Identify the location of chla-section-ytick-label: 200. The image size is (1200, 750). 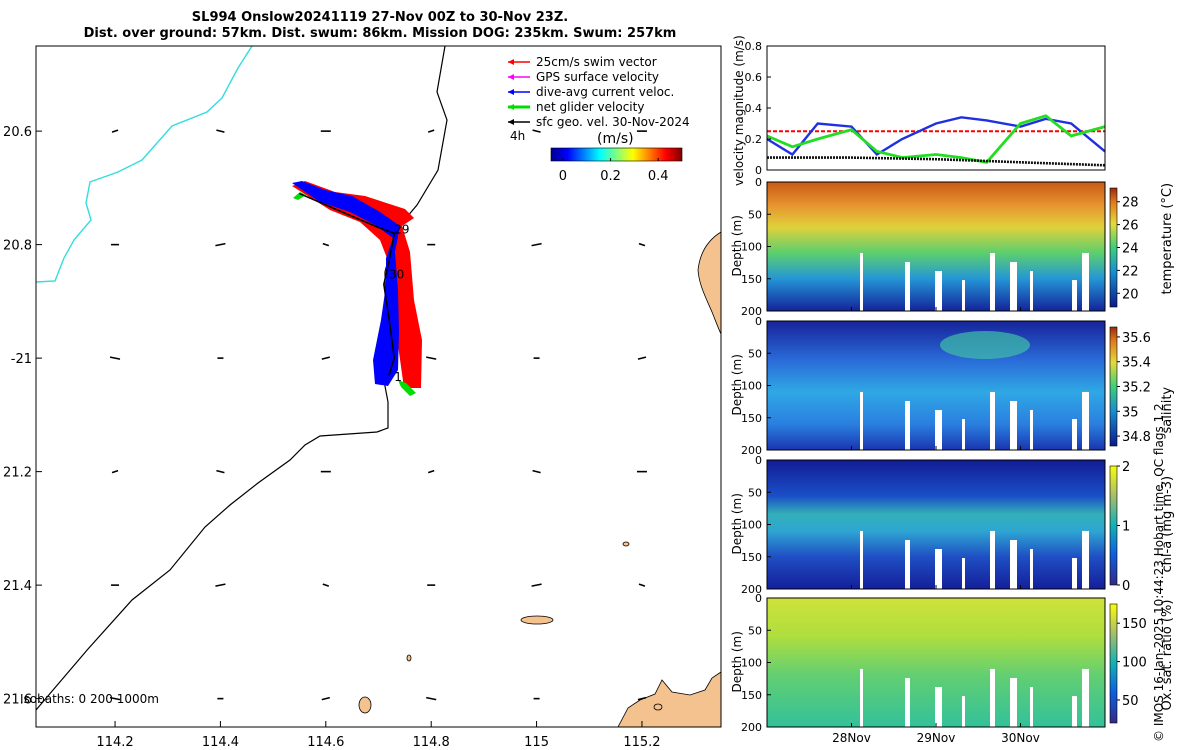
(751, 589).